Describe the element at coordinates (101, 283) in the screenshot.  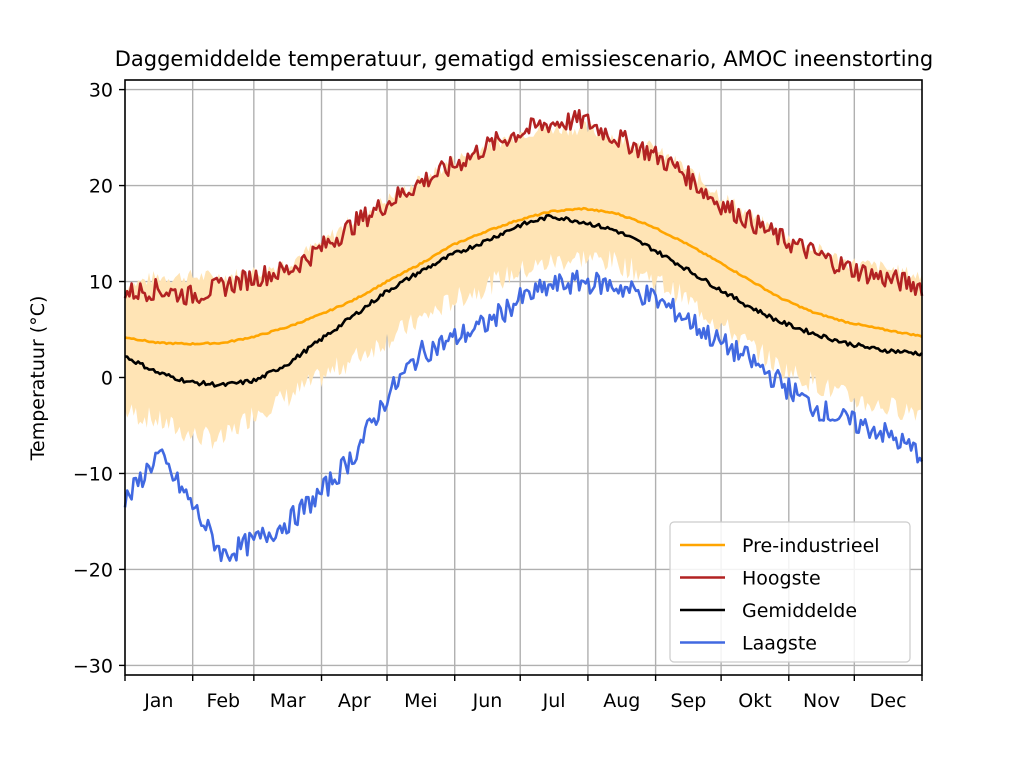
I see `y-tick-label: 10` at that location.